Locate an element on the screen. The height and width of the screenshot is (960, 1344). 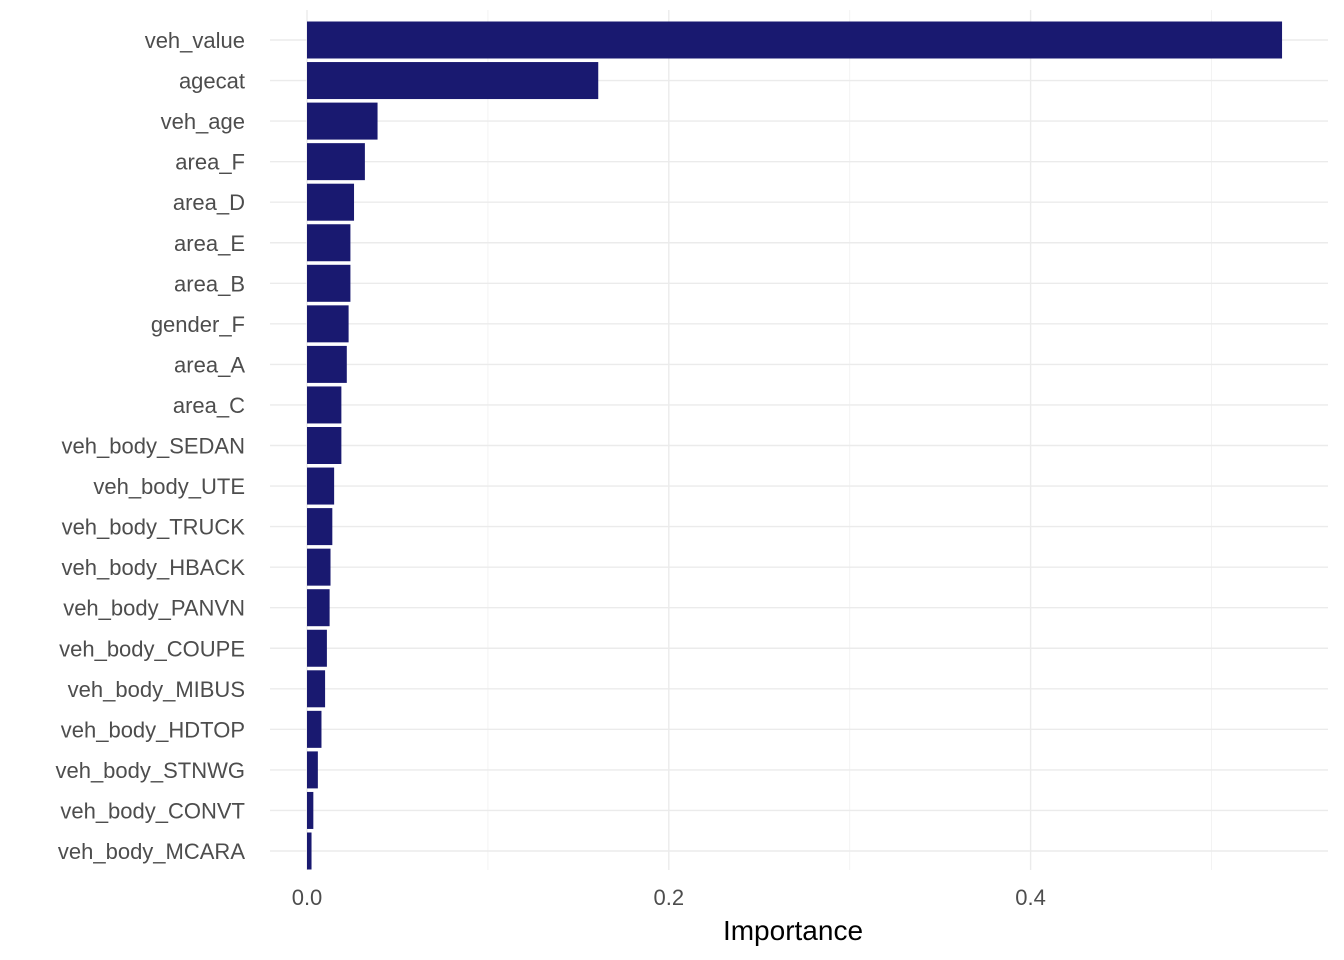
y-tick-label: veh_value is located at coordinates (195, 40).